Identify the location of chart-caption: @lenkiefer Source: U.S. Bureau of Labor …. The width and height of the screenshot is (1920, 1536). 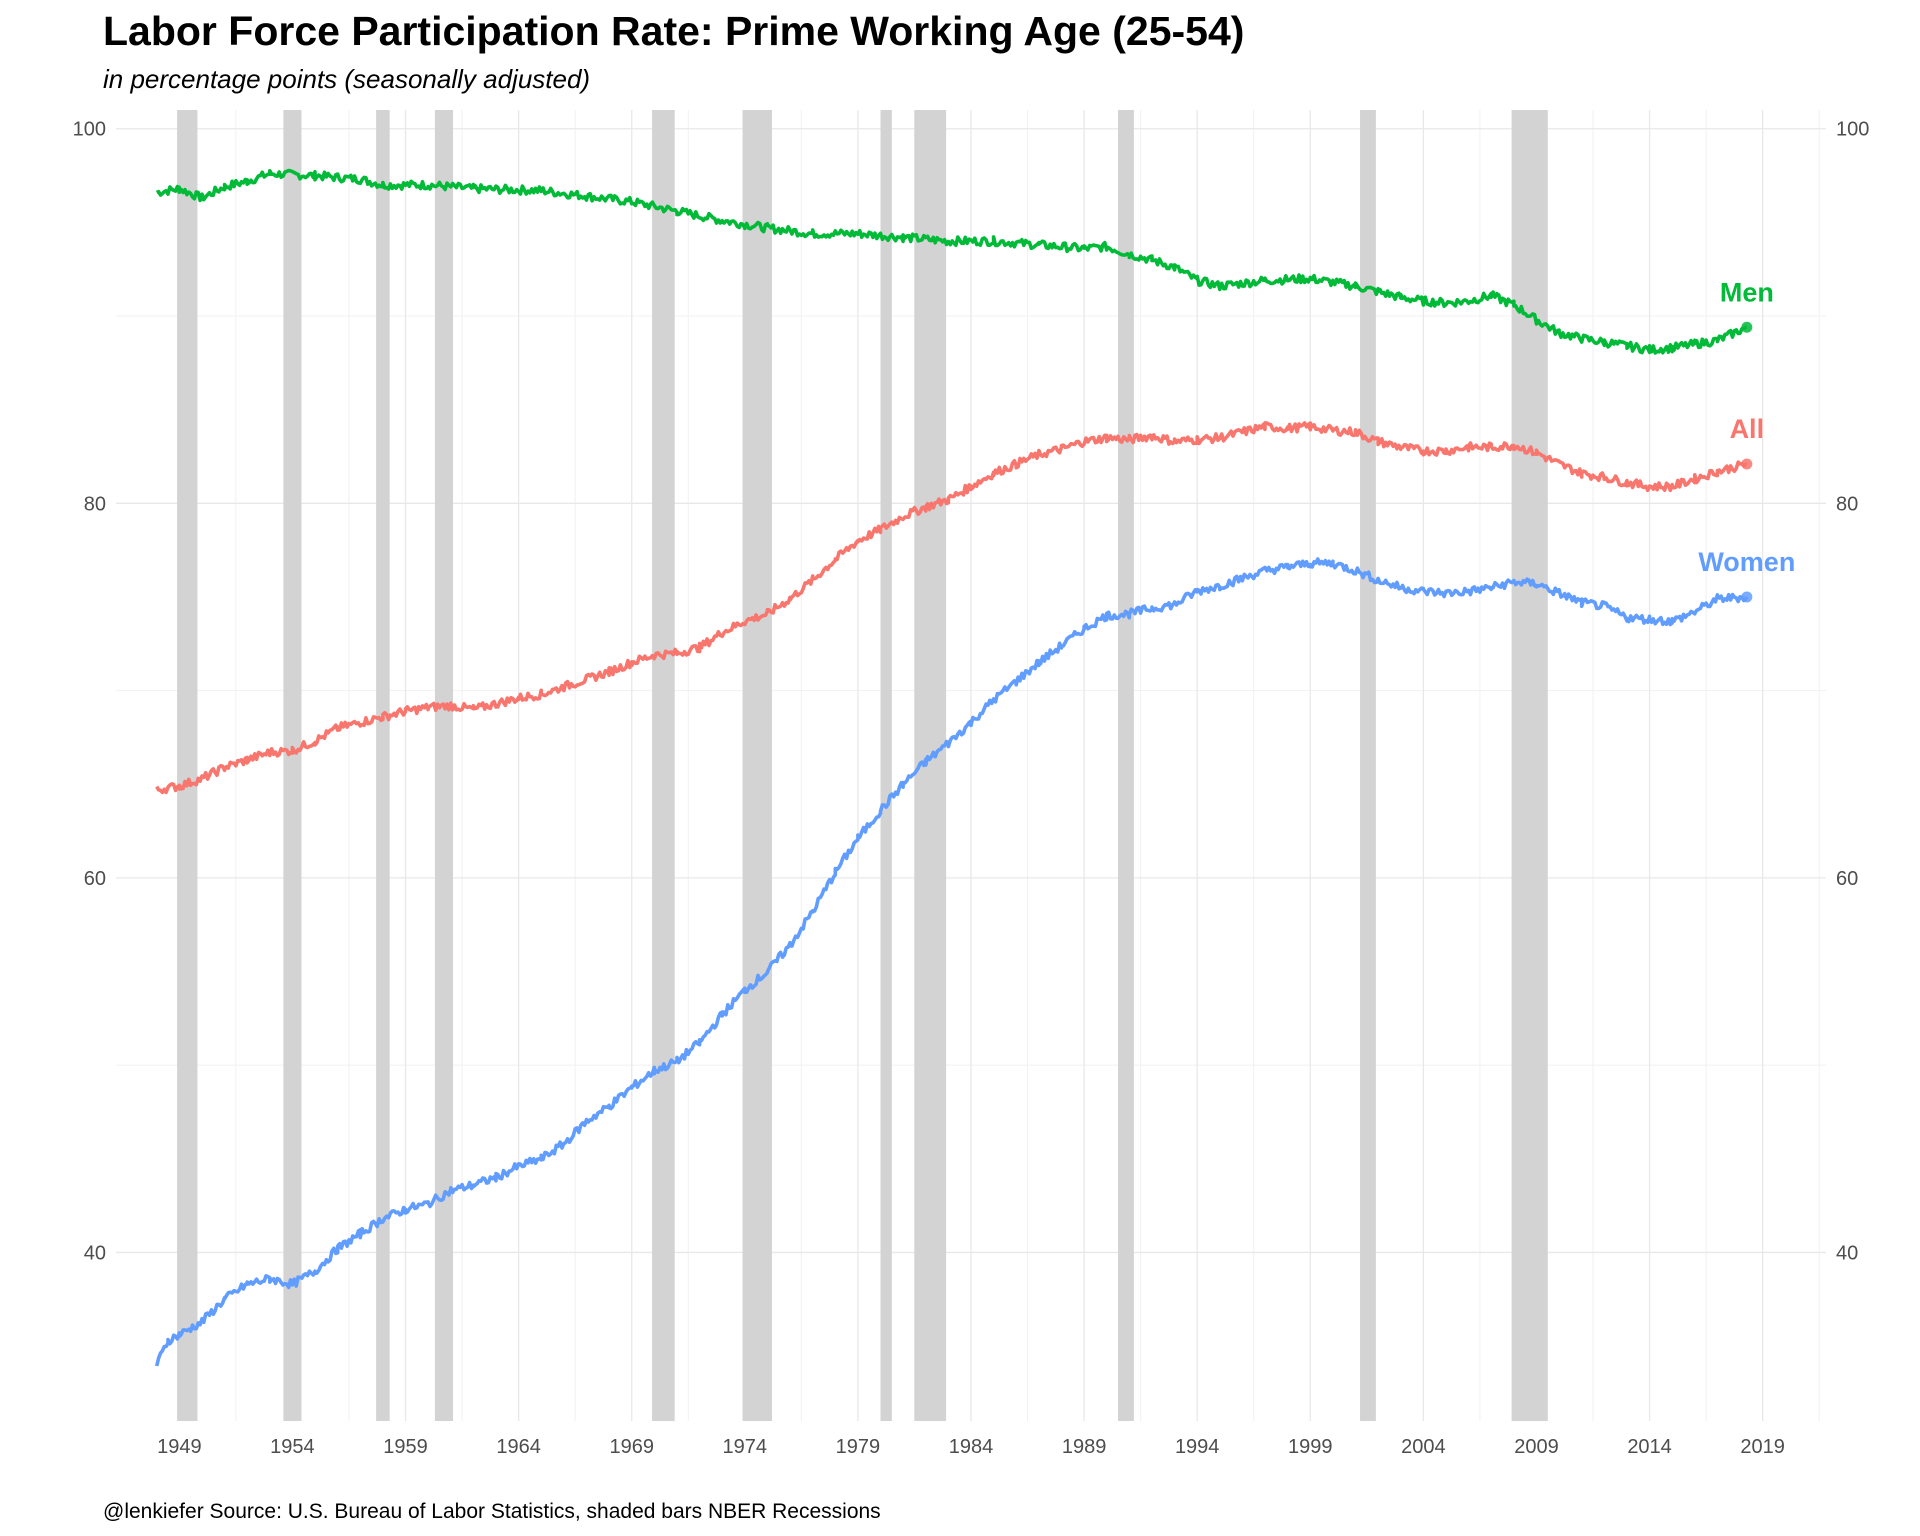
(492, 1511).